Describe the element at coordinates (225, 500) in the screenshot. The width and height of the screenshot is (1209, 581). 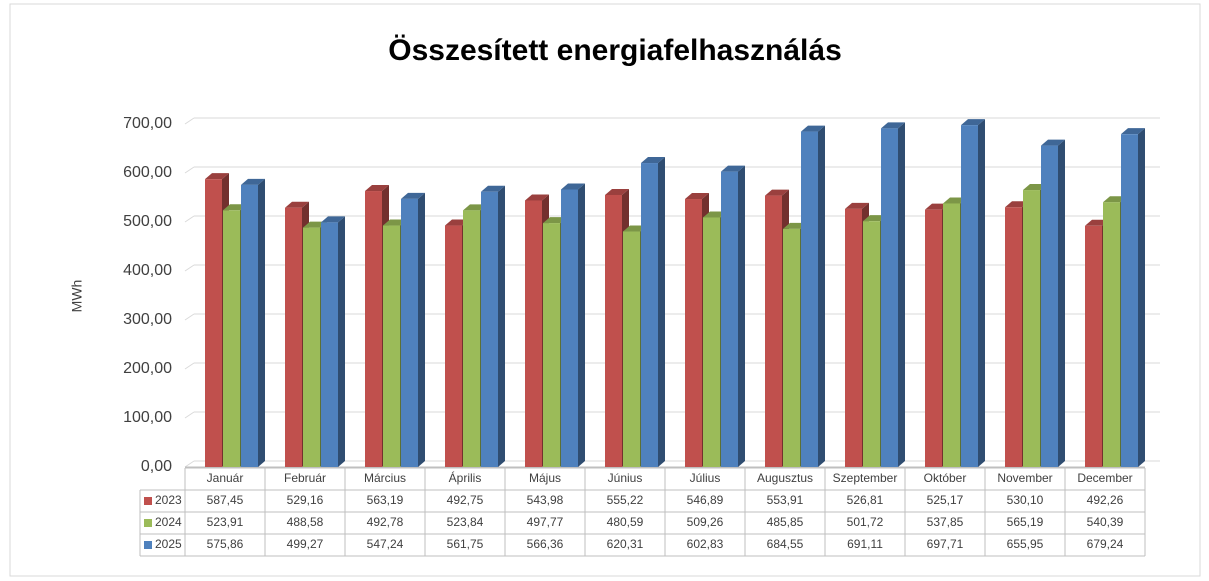
I see `table-value: 587,45` at that location.